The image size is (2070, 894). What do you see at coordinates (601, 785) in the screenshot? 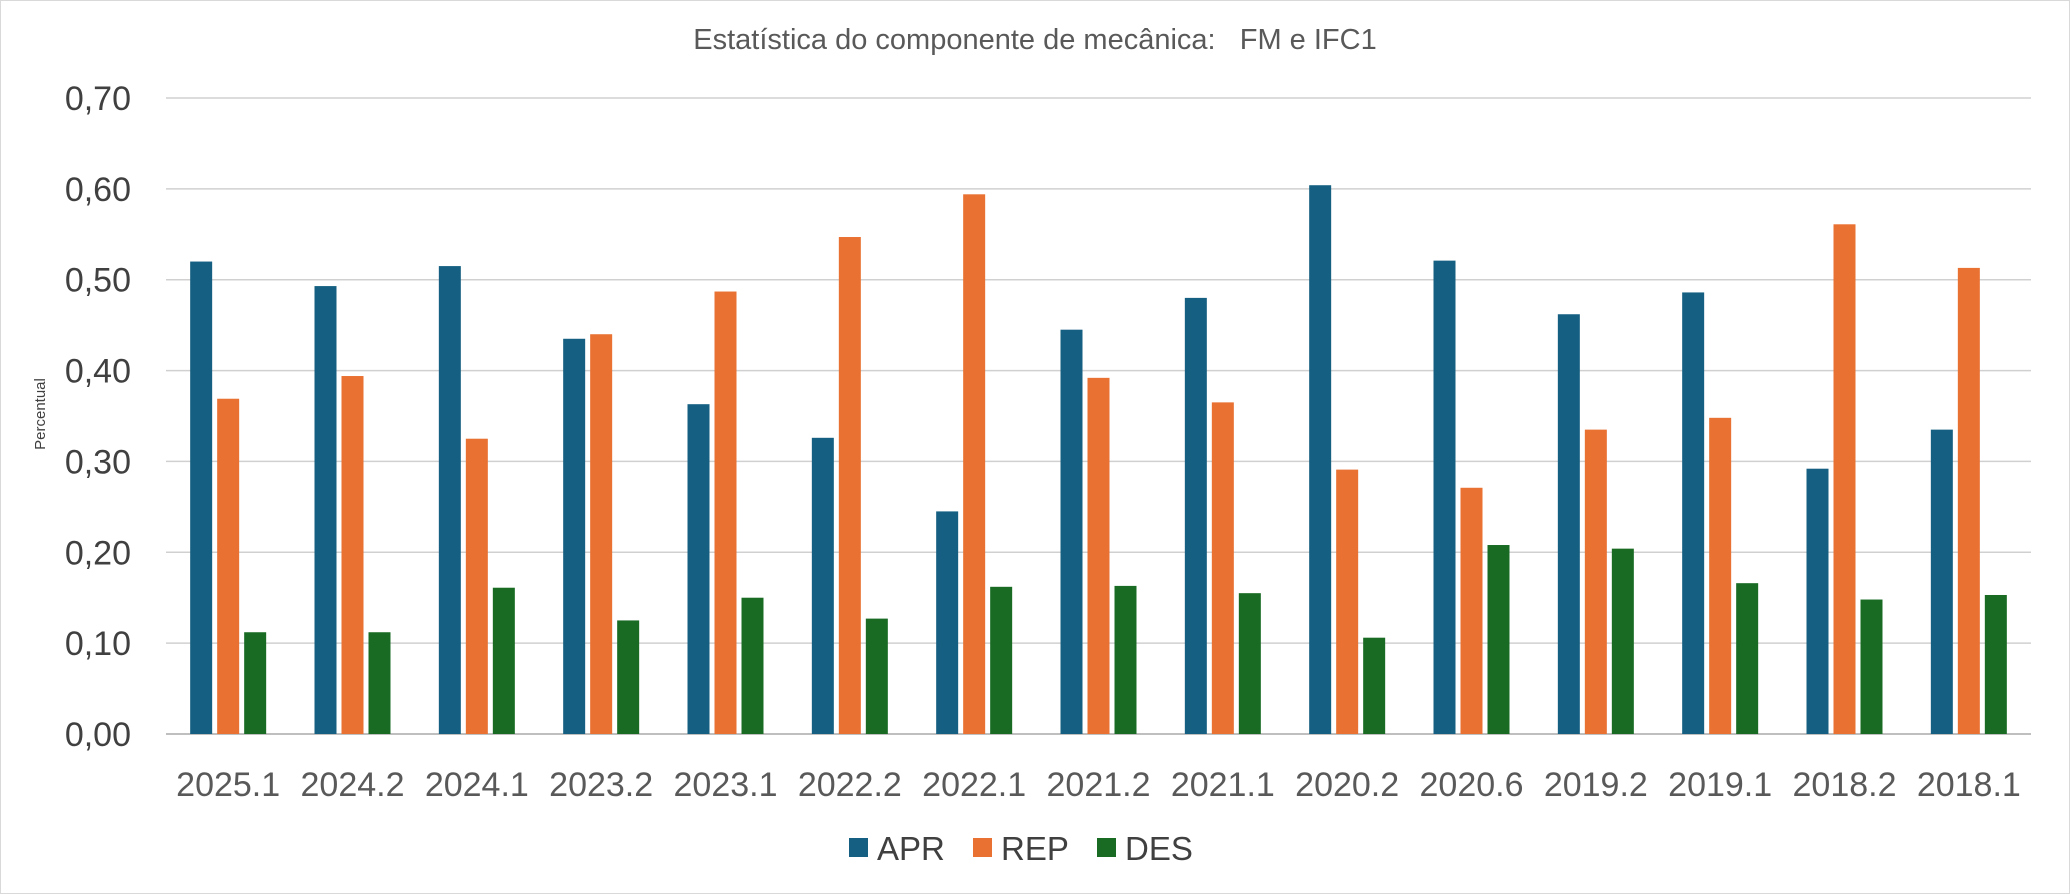
I see `x-tick-label: 2023.2` at bounding box center [601, 785].